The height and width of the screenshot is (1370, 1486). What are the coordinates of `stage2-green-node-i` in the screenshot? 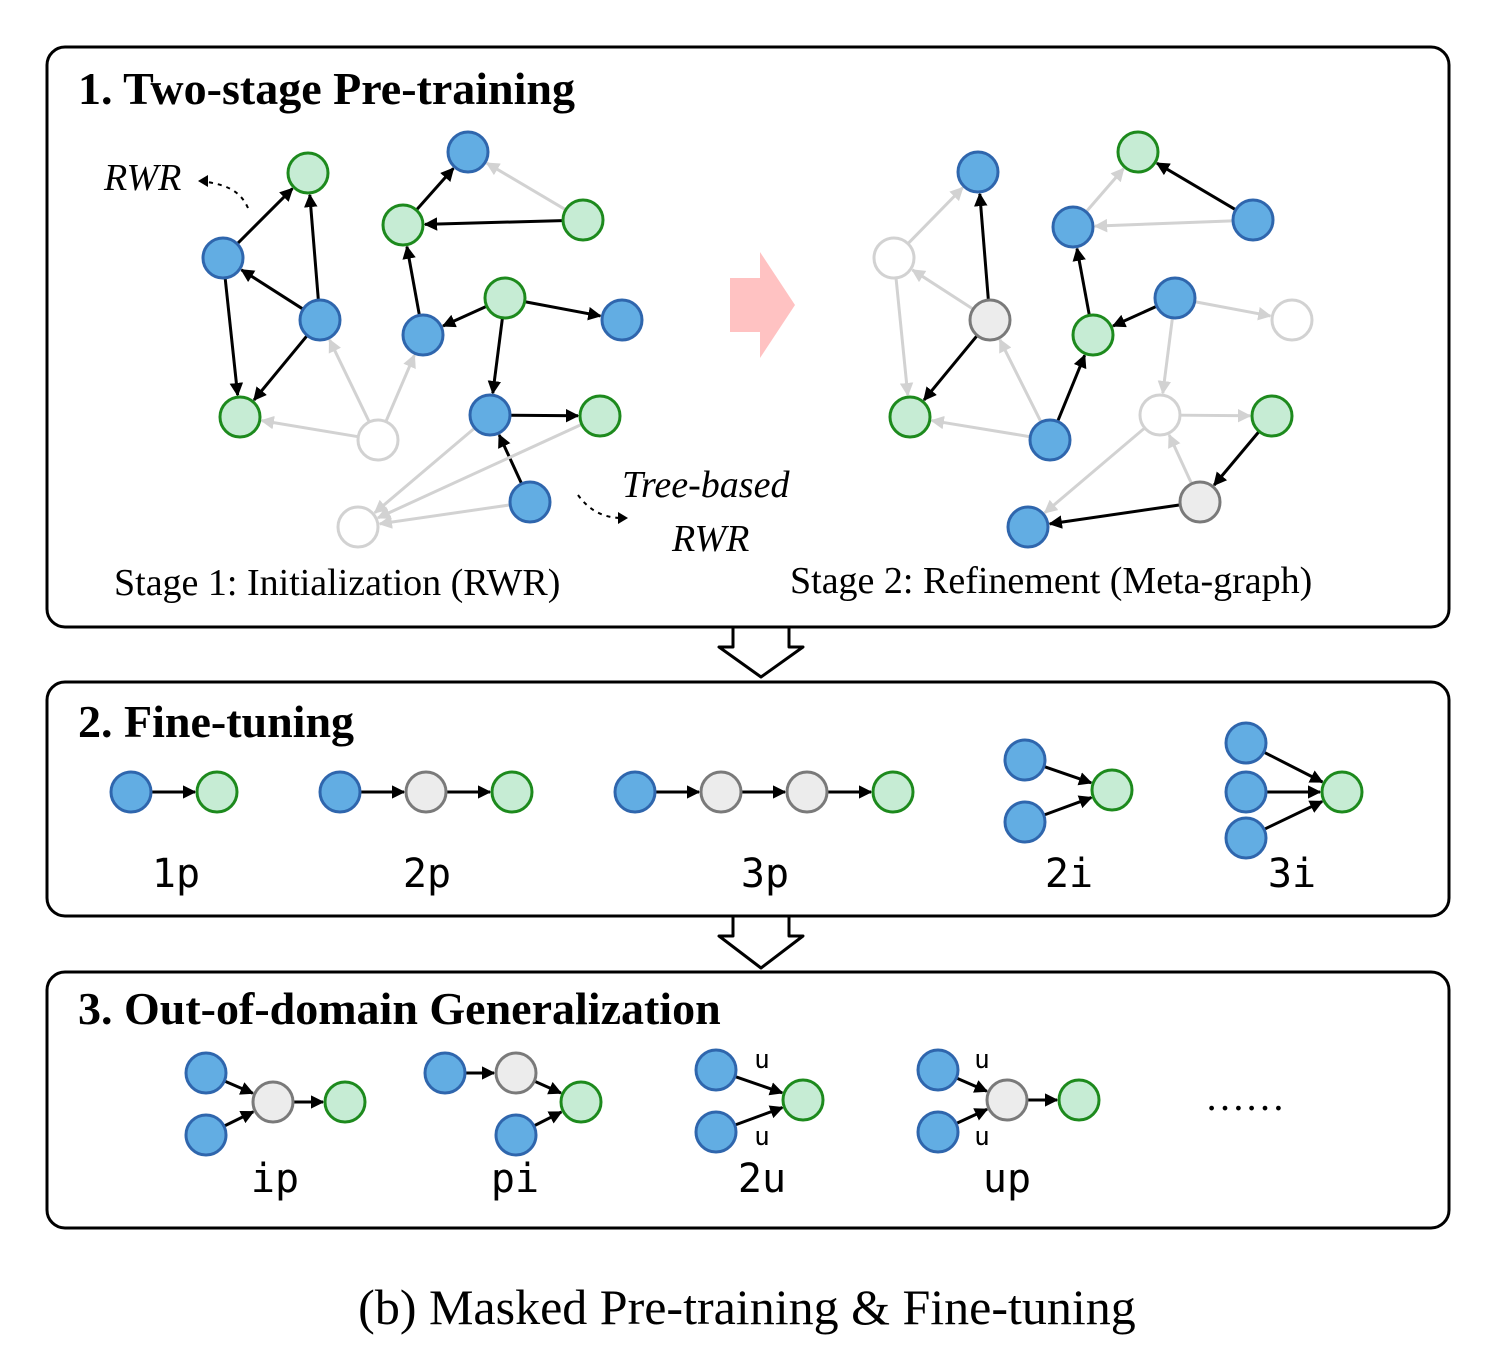 It's located at (1093, 335).